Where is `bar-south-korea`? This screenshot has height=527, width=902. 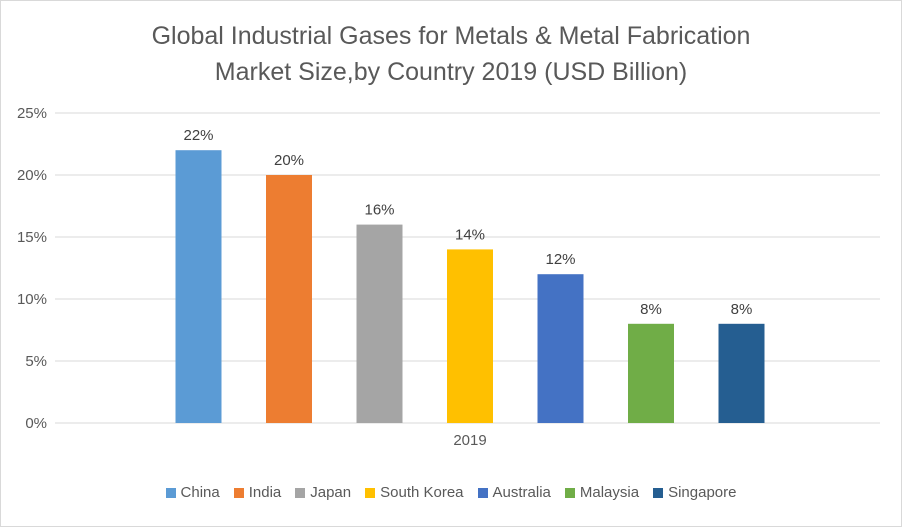 bar-south-korea is located at coordinates (470, 336).